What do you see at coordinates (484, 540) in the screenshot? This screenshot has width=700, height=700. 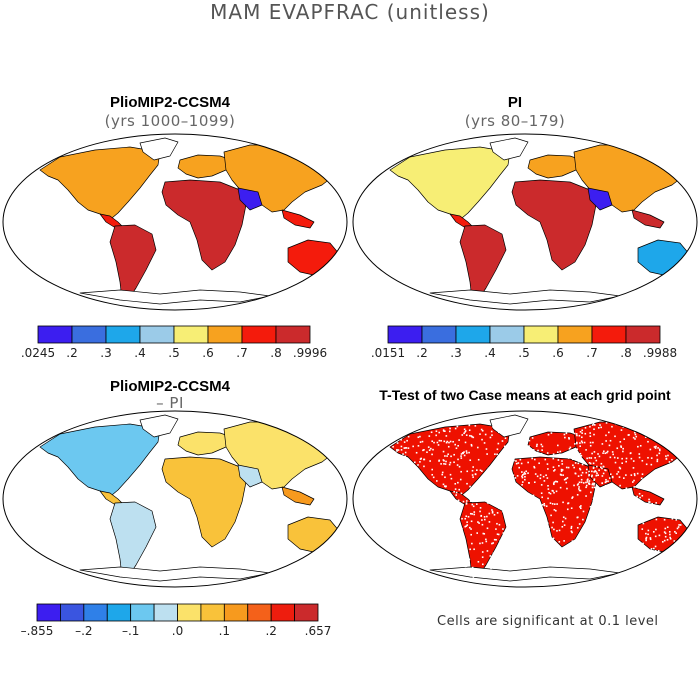 I see `speckle-south-america` at bounding box center [484, 540].